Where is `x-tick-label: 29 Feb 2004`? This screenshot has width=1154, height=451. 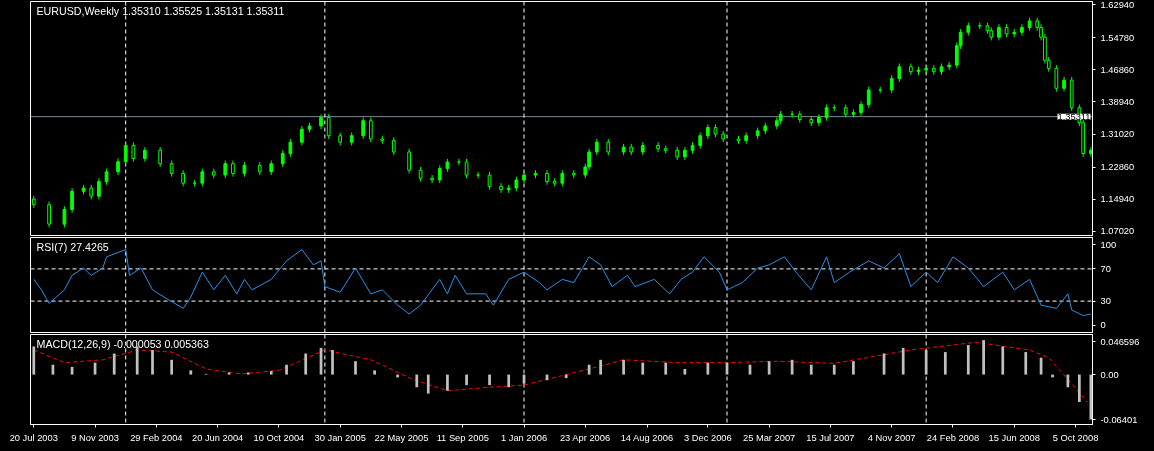
x-tick-label: 29 Feb 2004 is located at coordinates (156, 437).